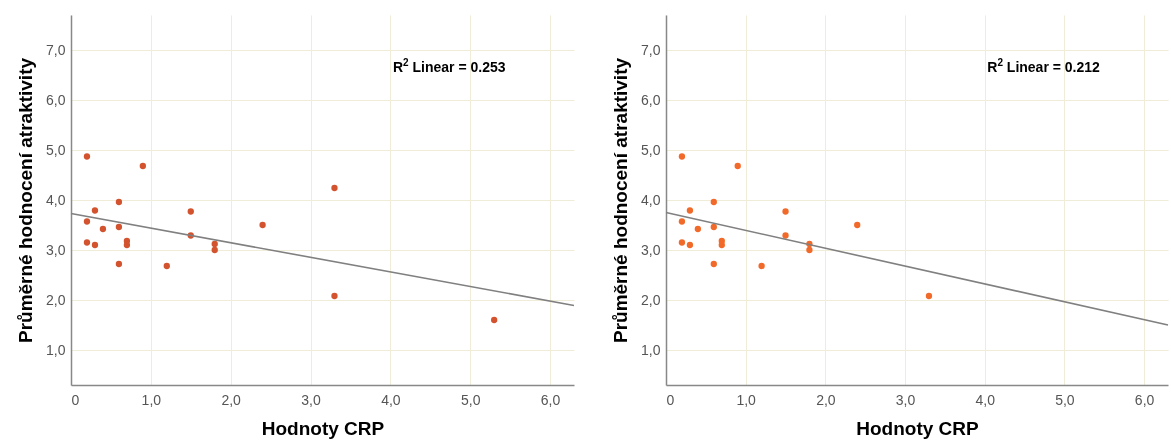 Image resolution: width=1171 pixels, height=446 pixels. Describe the element at coordinates (449, 66) in the screenshot. I see `annotation: R$^{2}$ Linear = 0.253` at that location.